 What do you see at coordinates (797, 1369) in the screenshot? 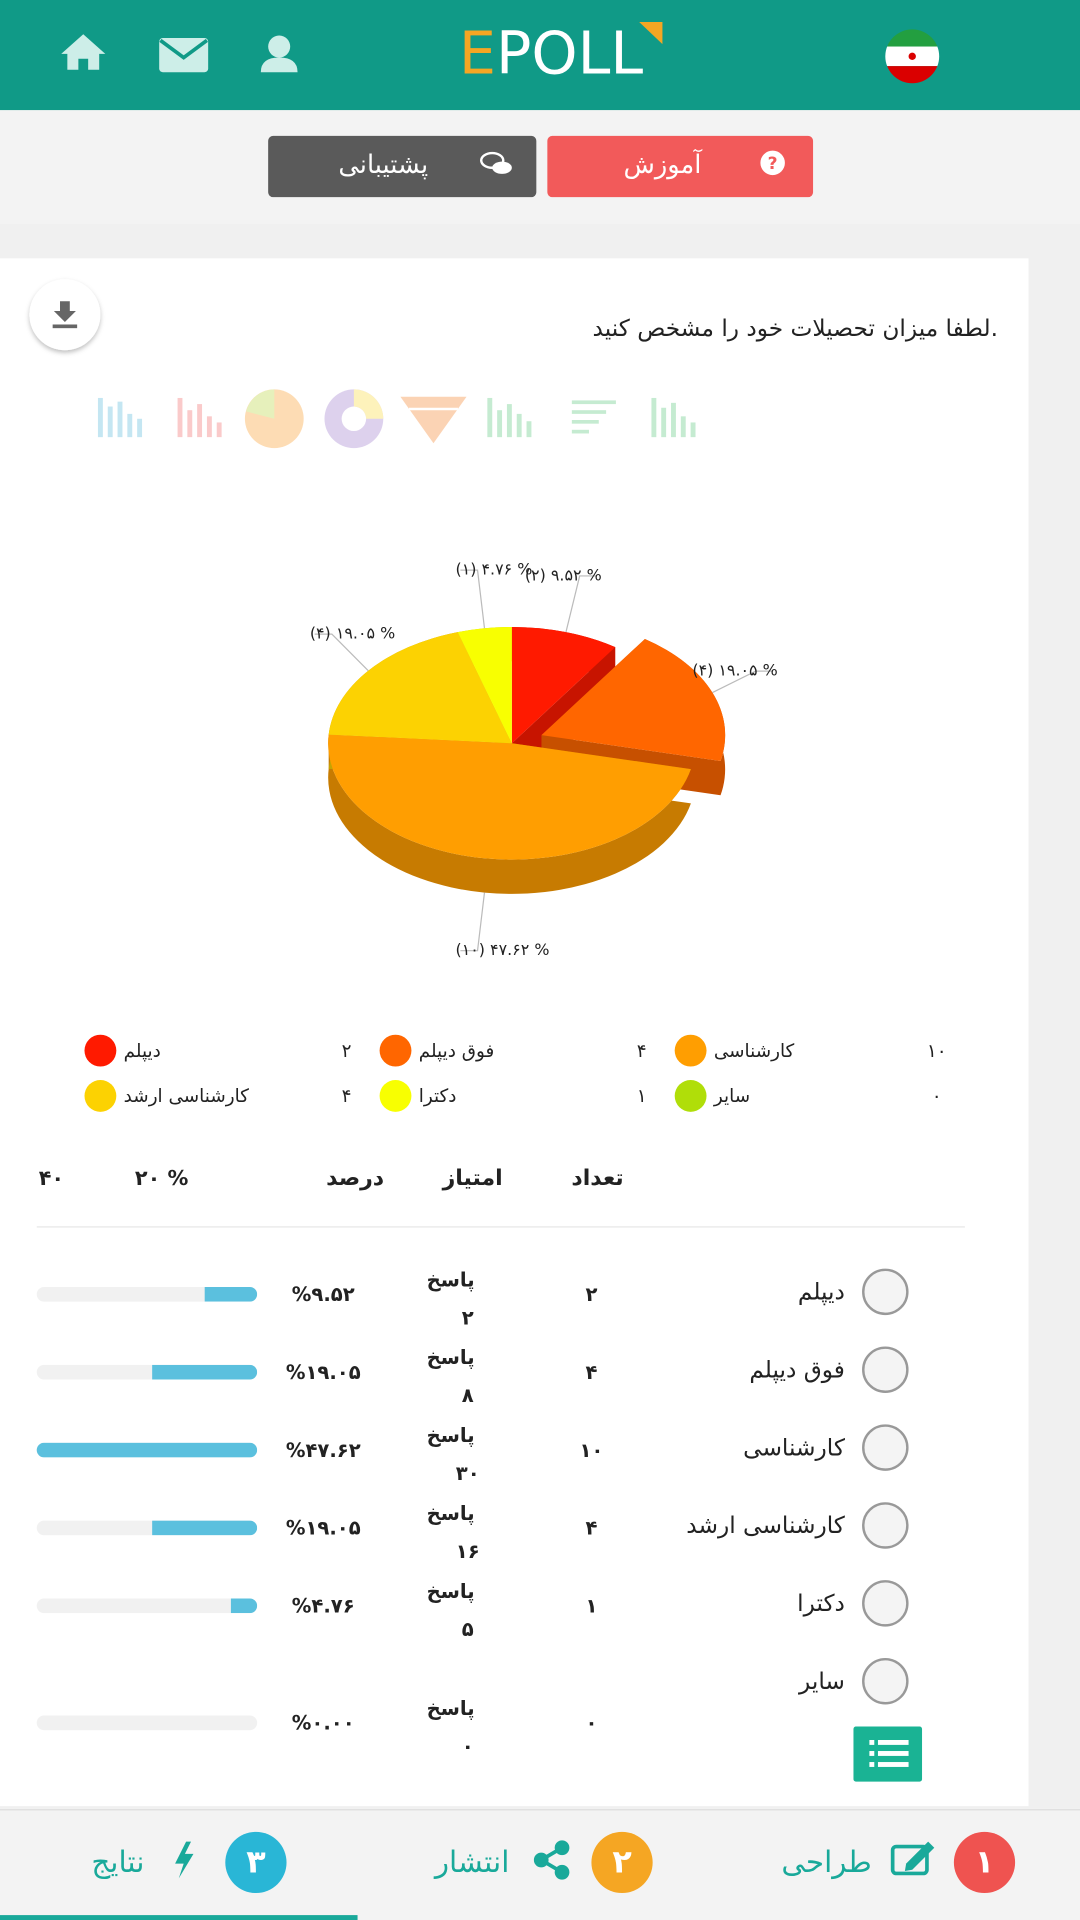
I see `option-name: فوق دیپلم` at bounding box center [797, 1369].